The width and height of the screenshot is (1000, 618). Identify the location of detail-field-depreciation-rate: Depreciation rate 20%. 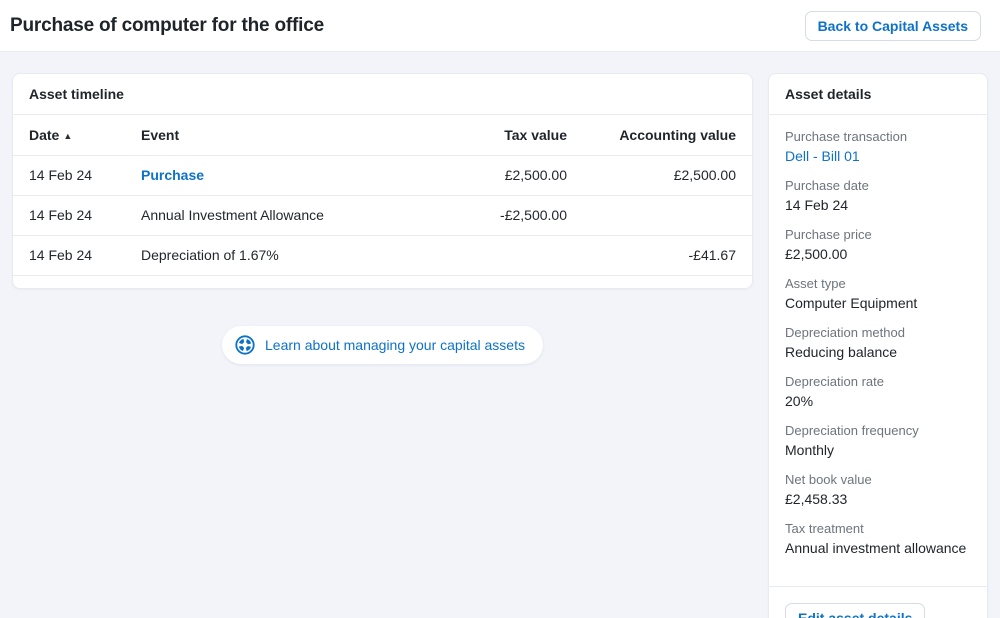
(878, 392).